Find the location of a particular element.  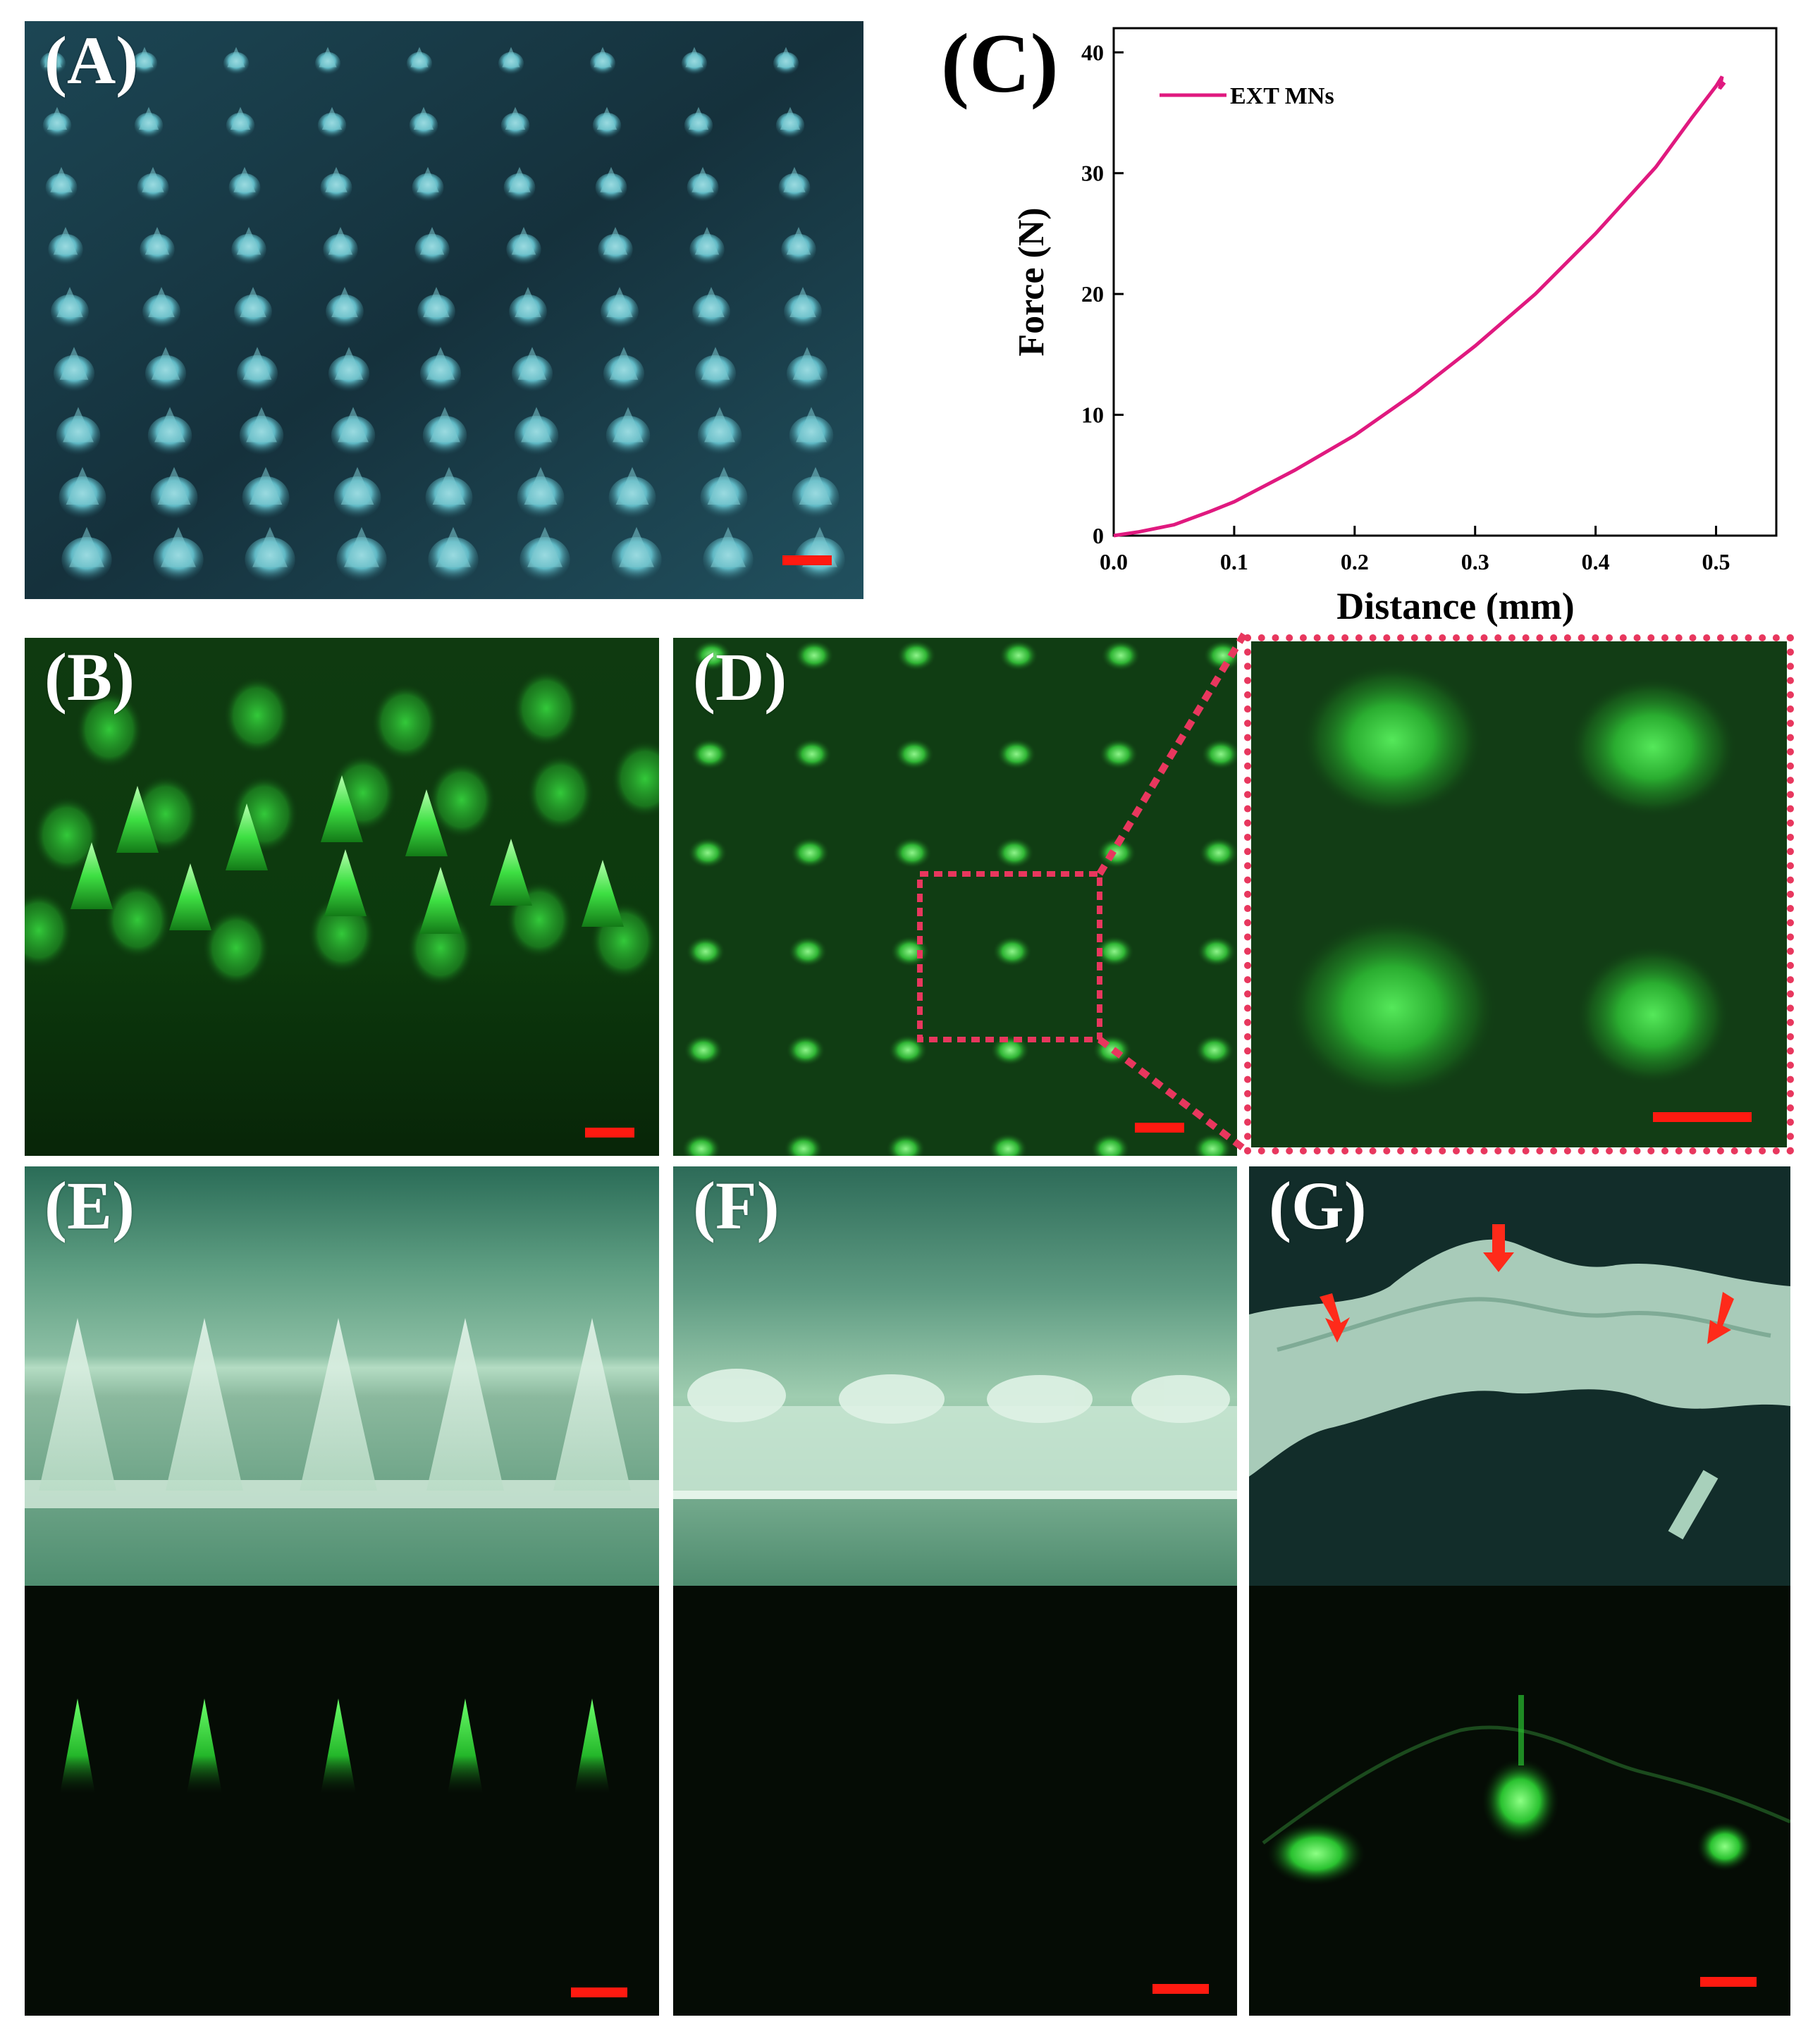

panel-f-scale-bar is located at coordinates (1180, 1989).